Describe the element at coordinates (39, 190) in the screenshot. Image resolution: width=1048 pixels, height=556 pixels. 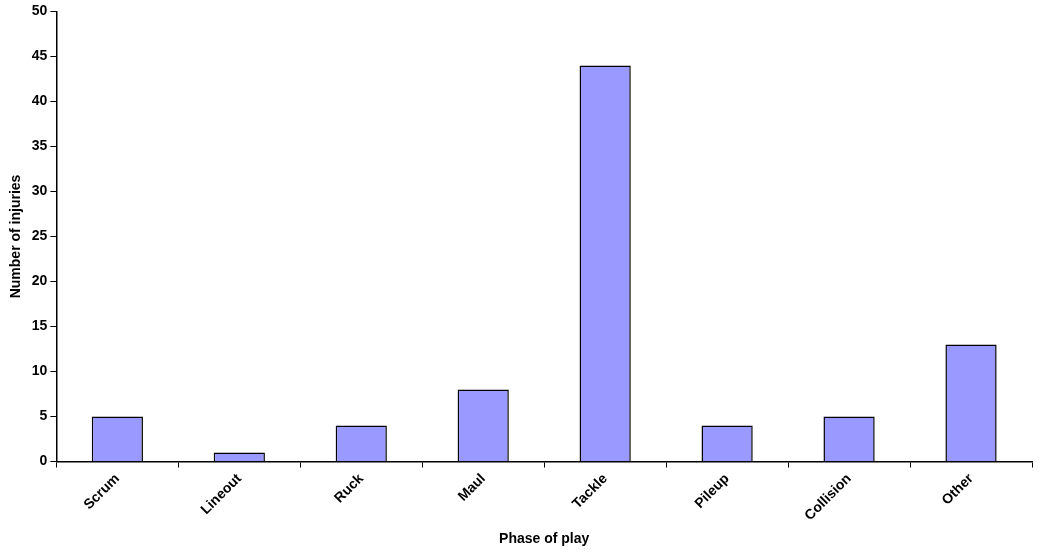
I see `y-tick-label: 30` at that location.